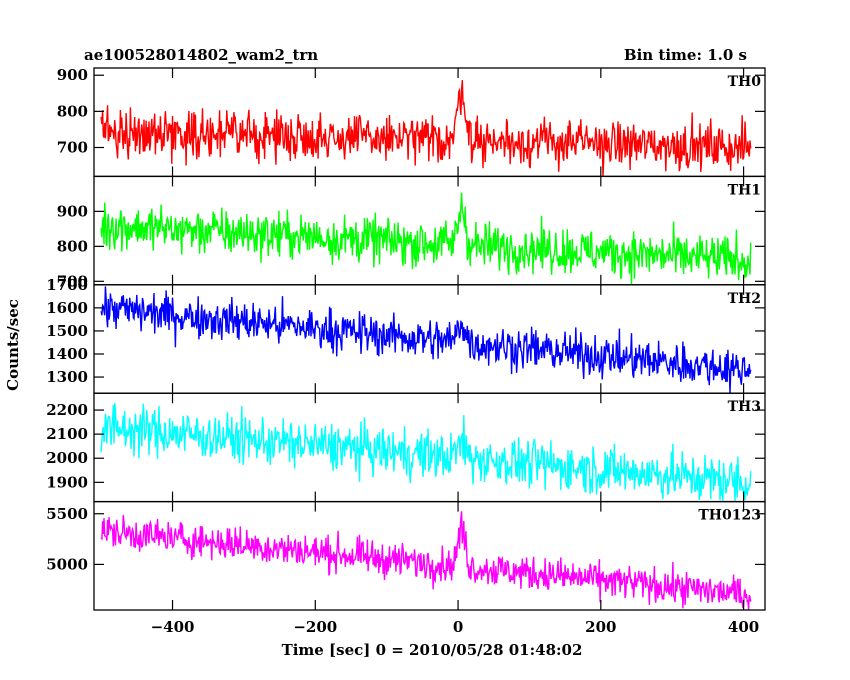  Describe the element at coordinates (13, 345) in the screenshot. I see `y-axis-label: Counts/sec` at that location.